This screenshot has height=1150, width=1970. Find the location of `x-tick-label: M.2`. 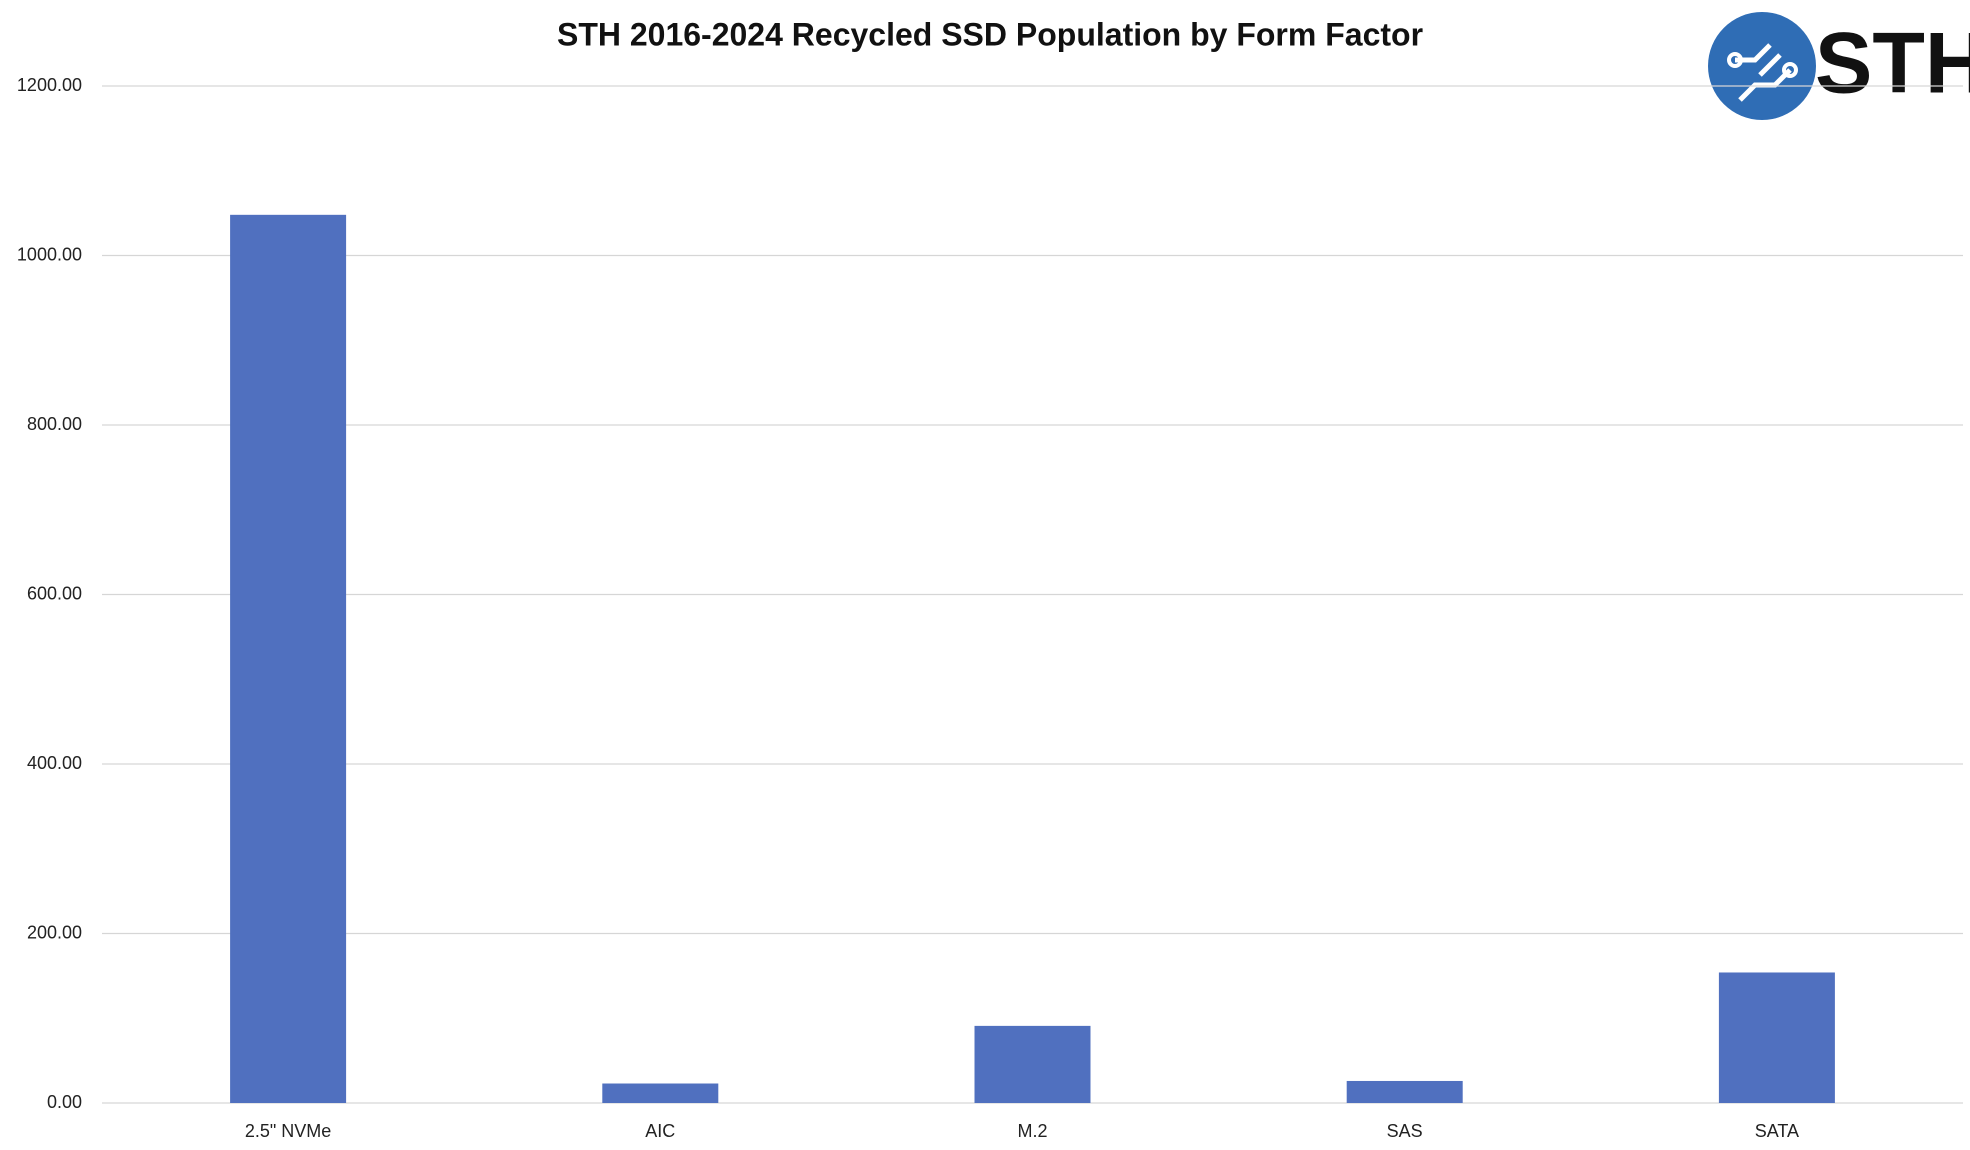

x-tick-label: M.2 is located at coordinates (1032, 1131).